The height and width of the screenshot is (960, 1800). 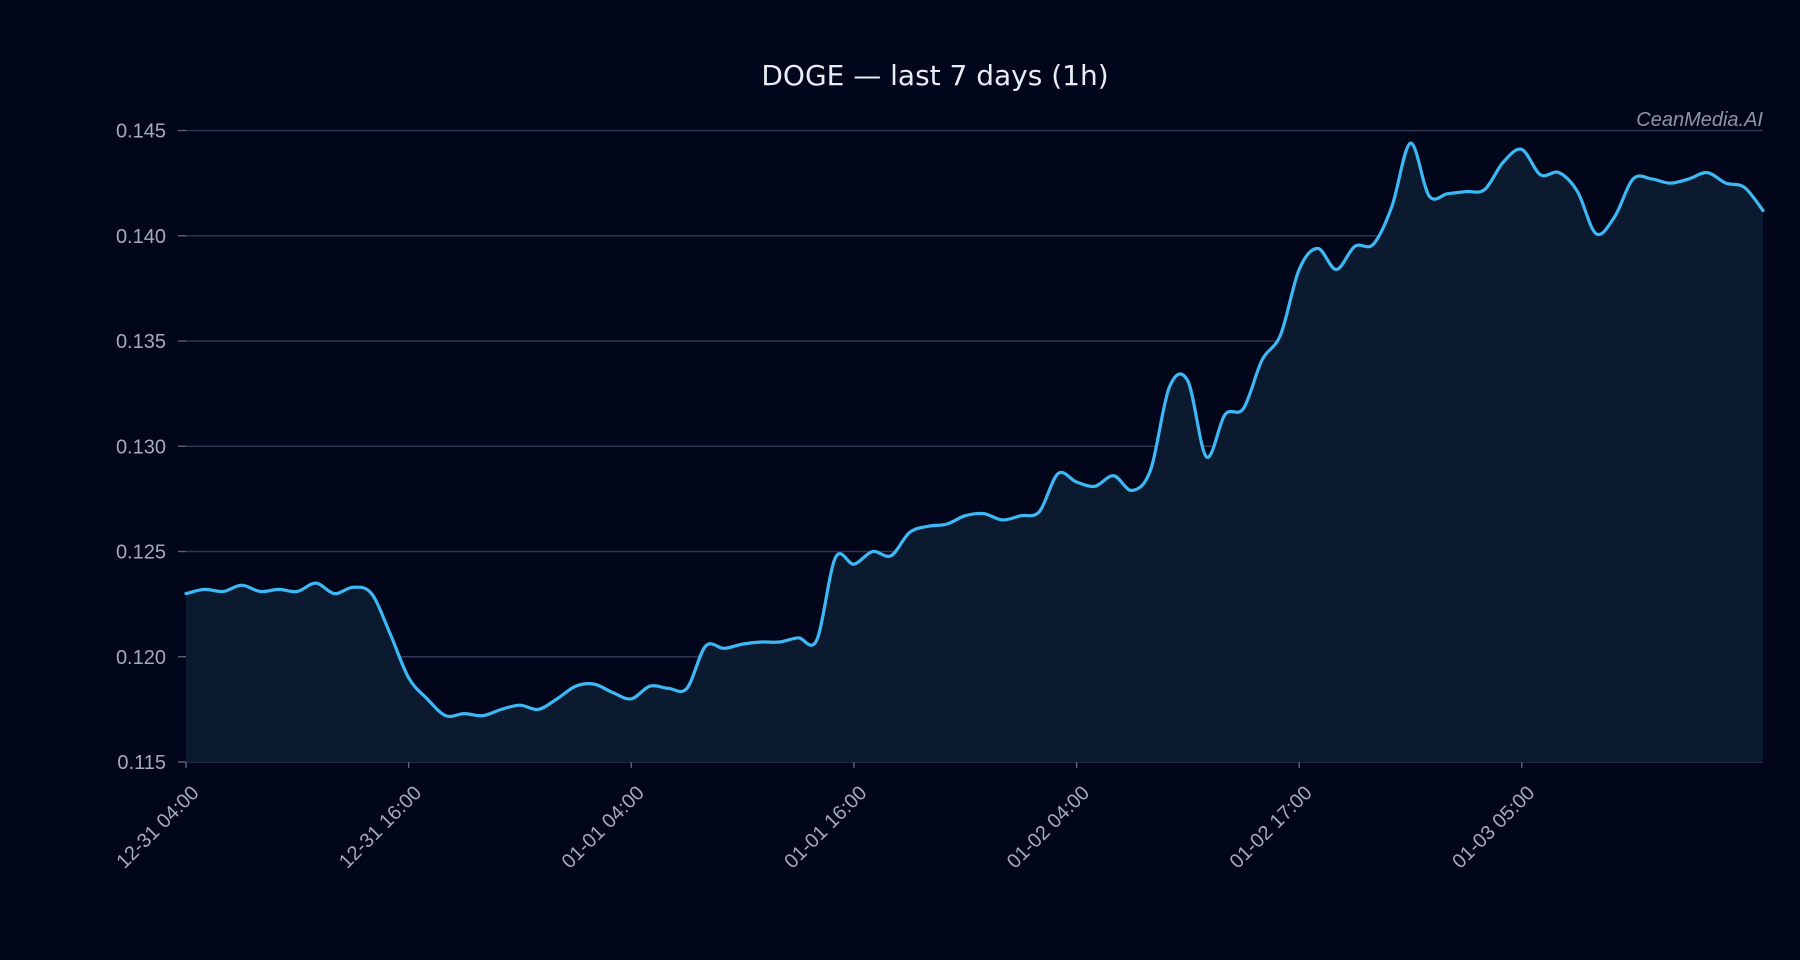 I want to click on x-tick-label: 01-01 16:00, so click(x=825, y=827).